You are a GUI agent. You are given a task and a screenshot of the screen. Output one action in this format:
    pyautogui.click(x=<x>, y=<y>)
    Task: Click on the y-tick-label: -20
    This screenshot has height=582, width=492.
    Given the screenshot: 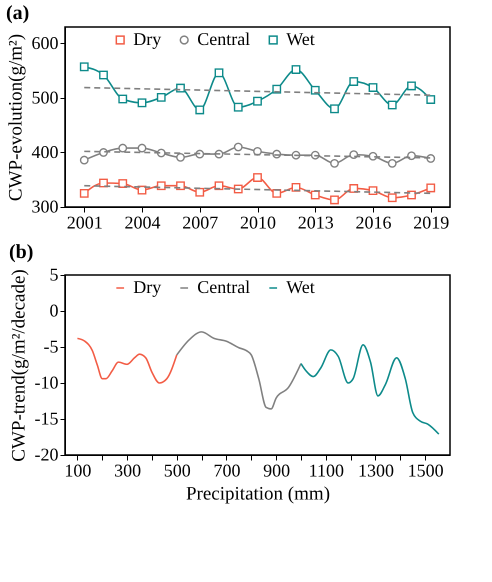 What is the action you would take?
    pyautogui.click(x=46, y=454)
    